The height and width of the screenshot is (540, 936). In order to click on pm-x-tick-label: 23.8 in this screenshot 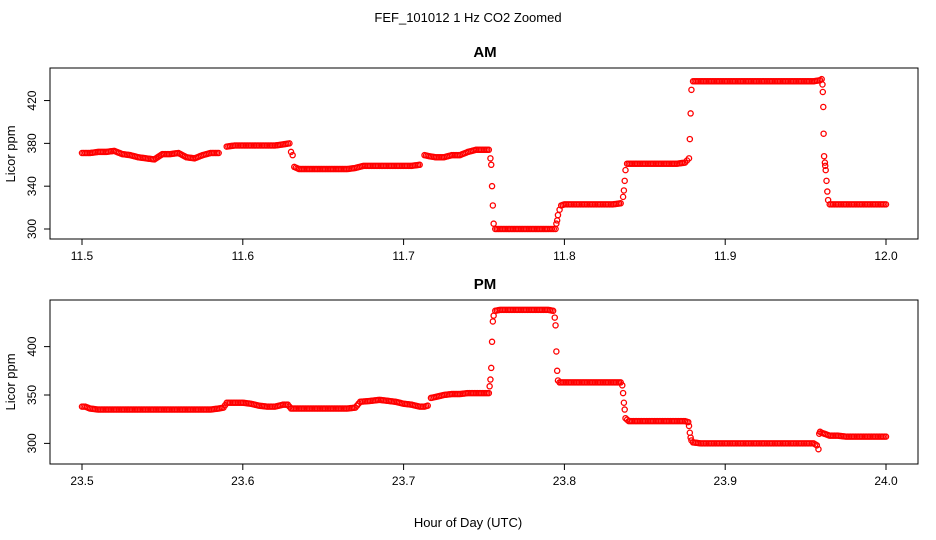, I will do `click(565, 481)`.